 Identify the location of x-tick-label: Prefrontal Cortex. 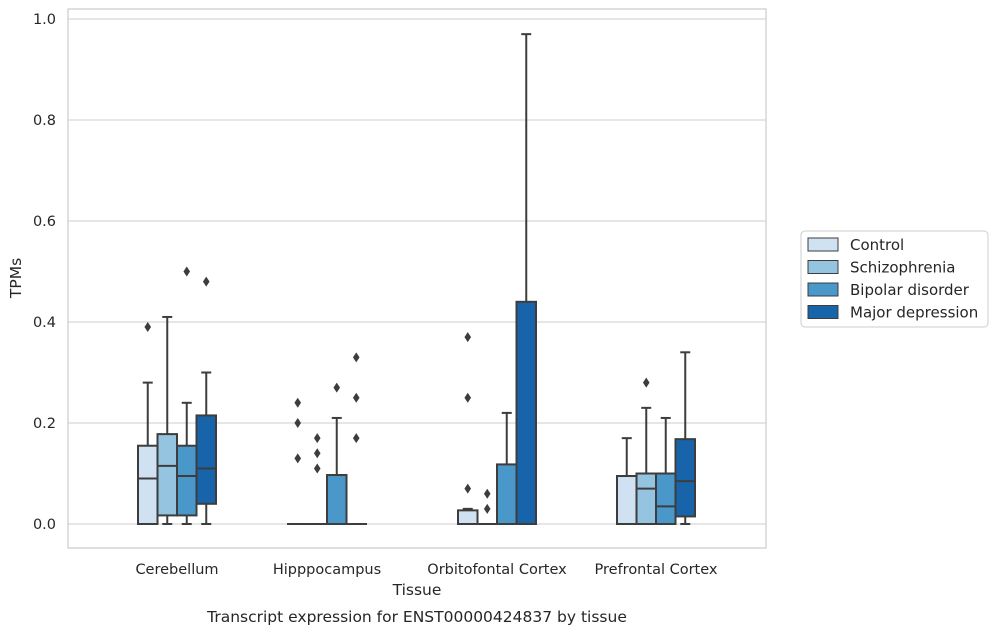
(656, 570).